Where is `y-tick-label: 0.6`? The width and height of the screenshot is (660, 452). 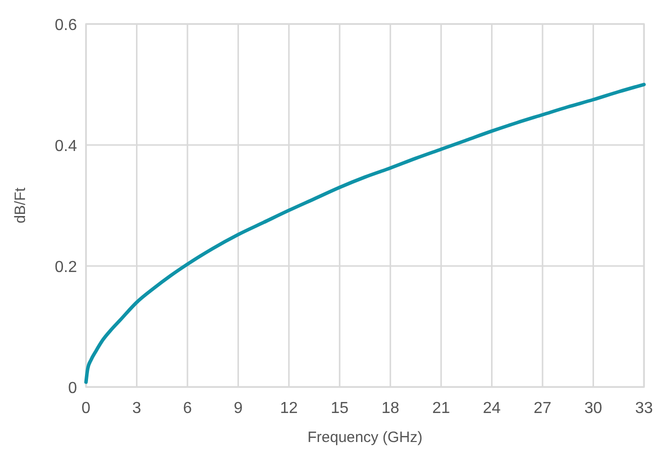
y-tick-label: 0.6 is located at coordinates (66, 25).